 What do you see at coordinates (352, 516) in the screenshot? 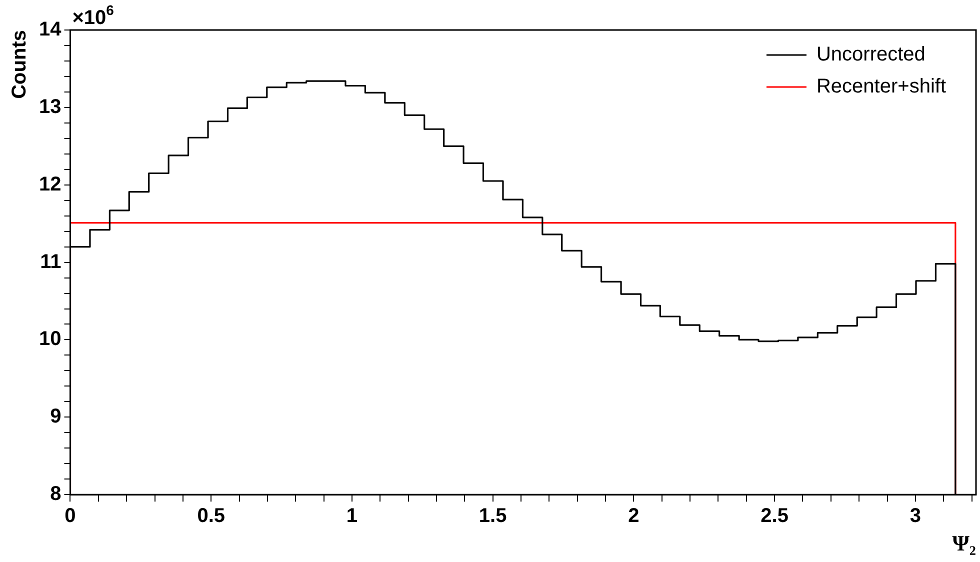
I see `x-tick-label: 1` at bounding box center [352, 516].